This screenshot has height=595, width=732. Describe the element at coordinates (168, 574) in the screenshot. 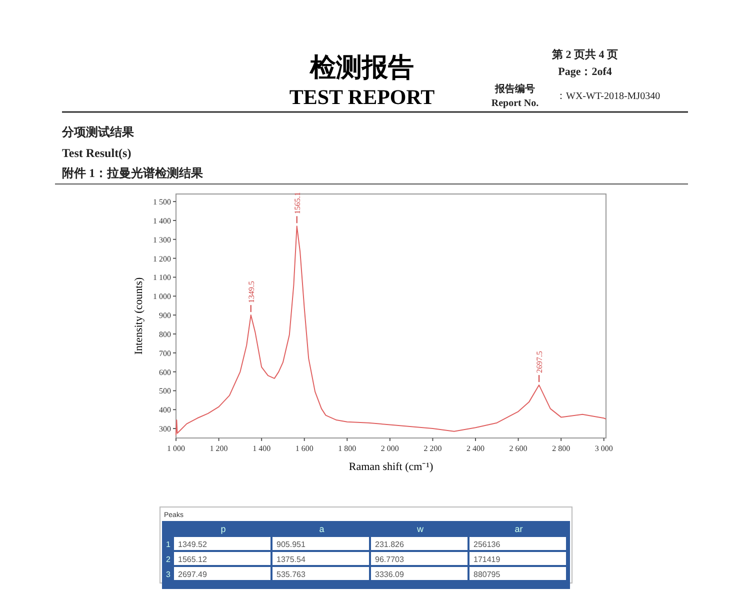

I see `y-tick-label: 3` at that location.